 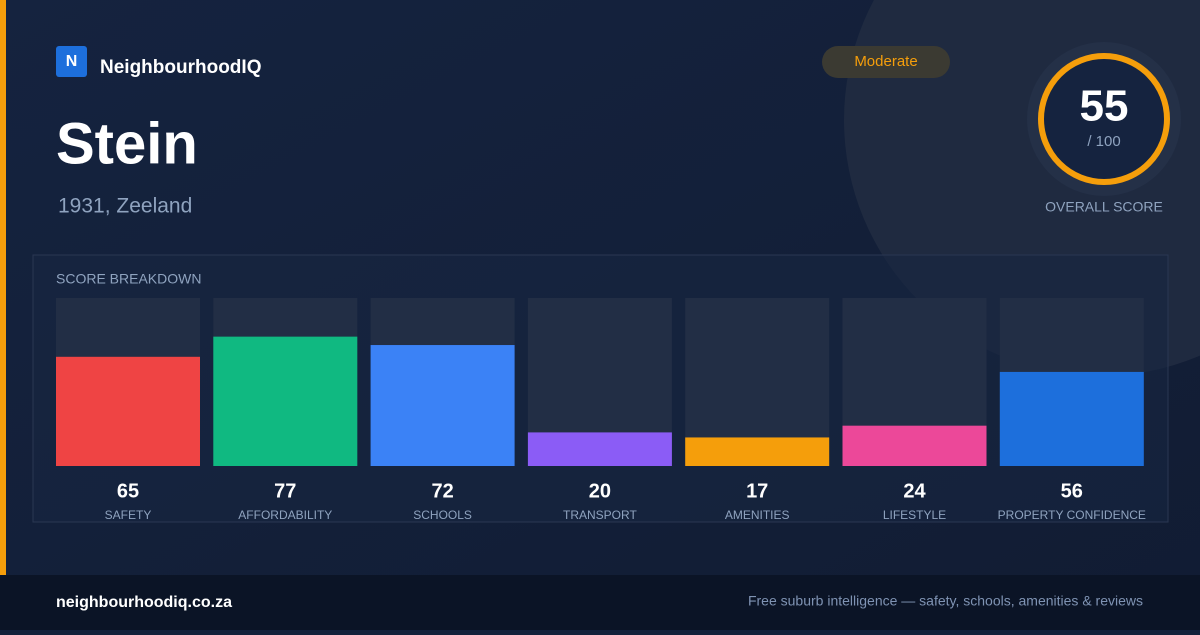 I want to click on logo, so click(x=71, y=61).